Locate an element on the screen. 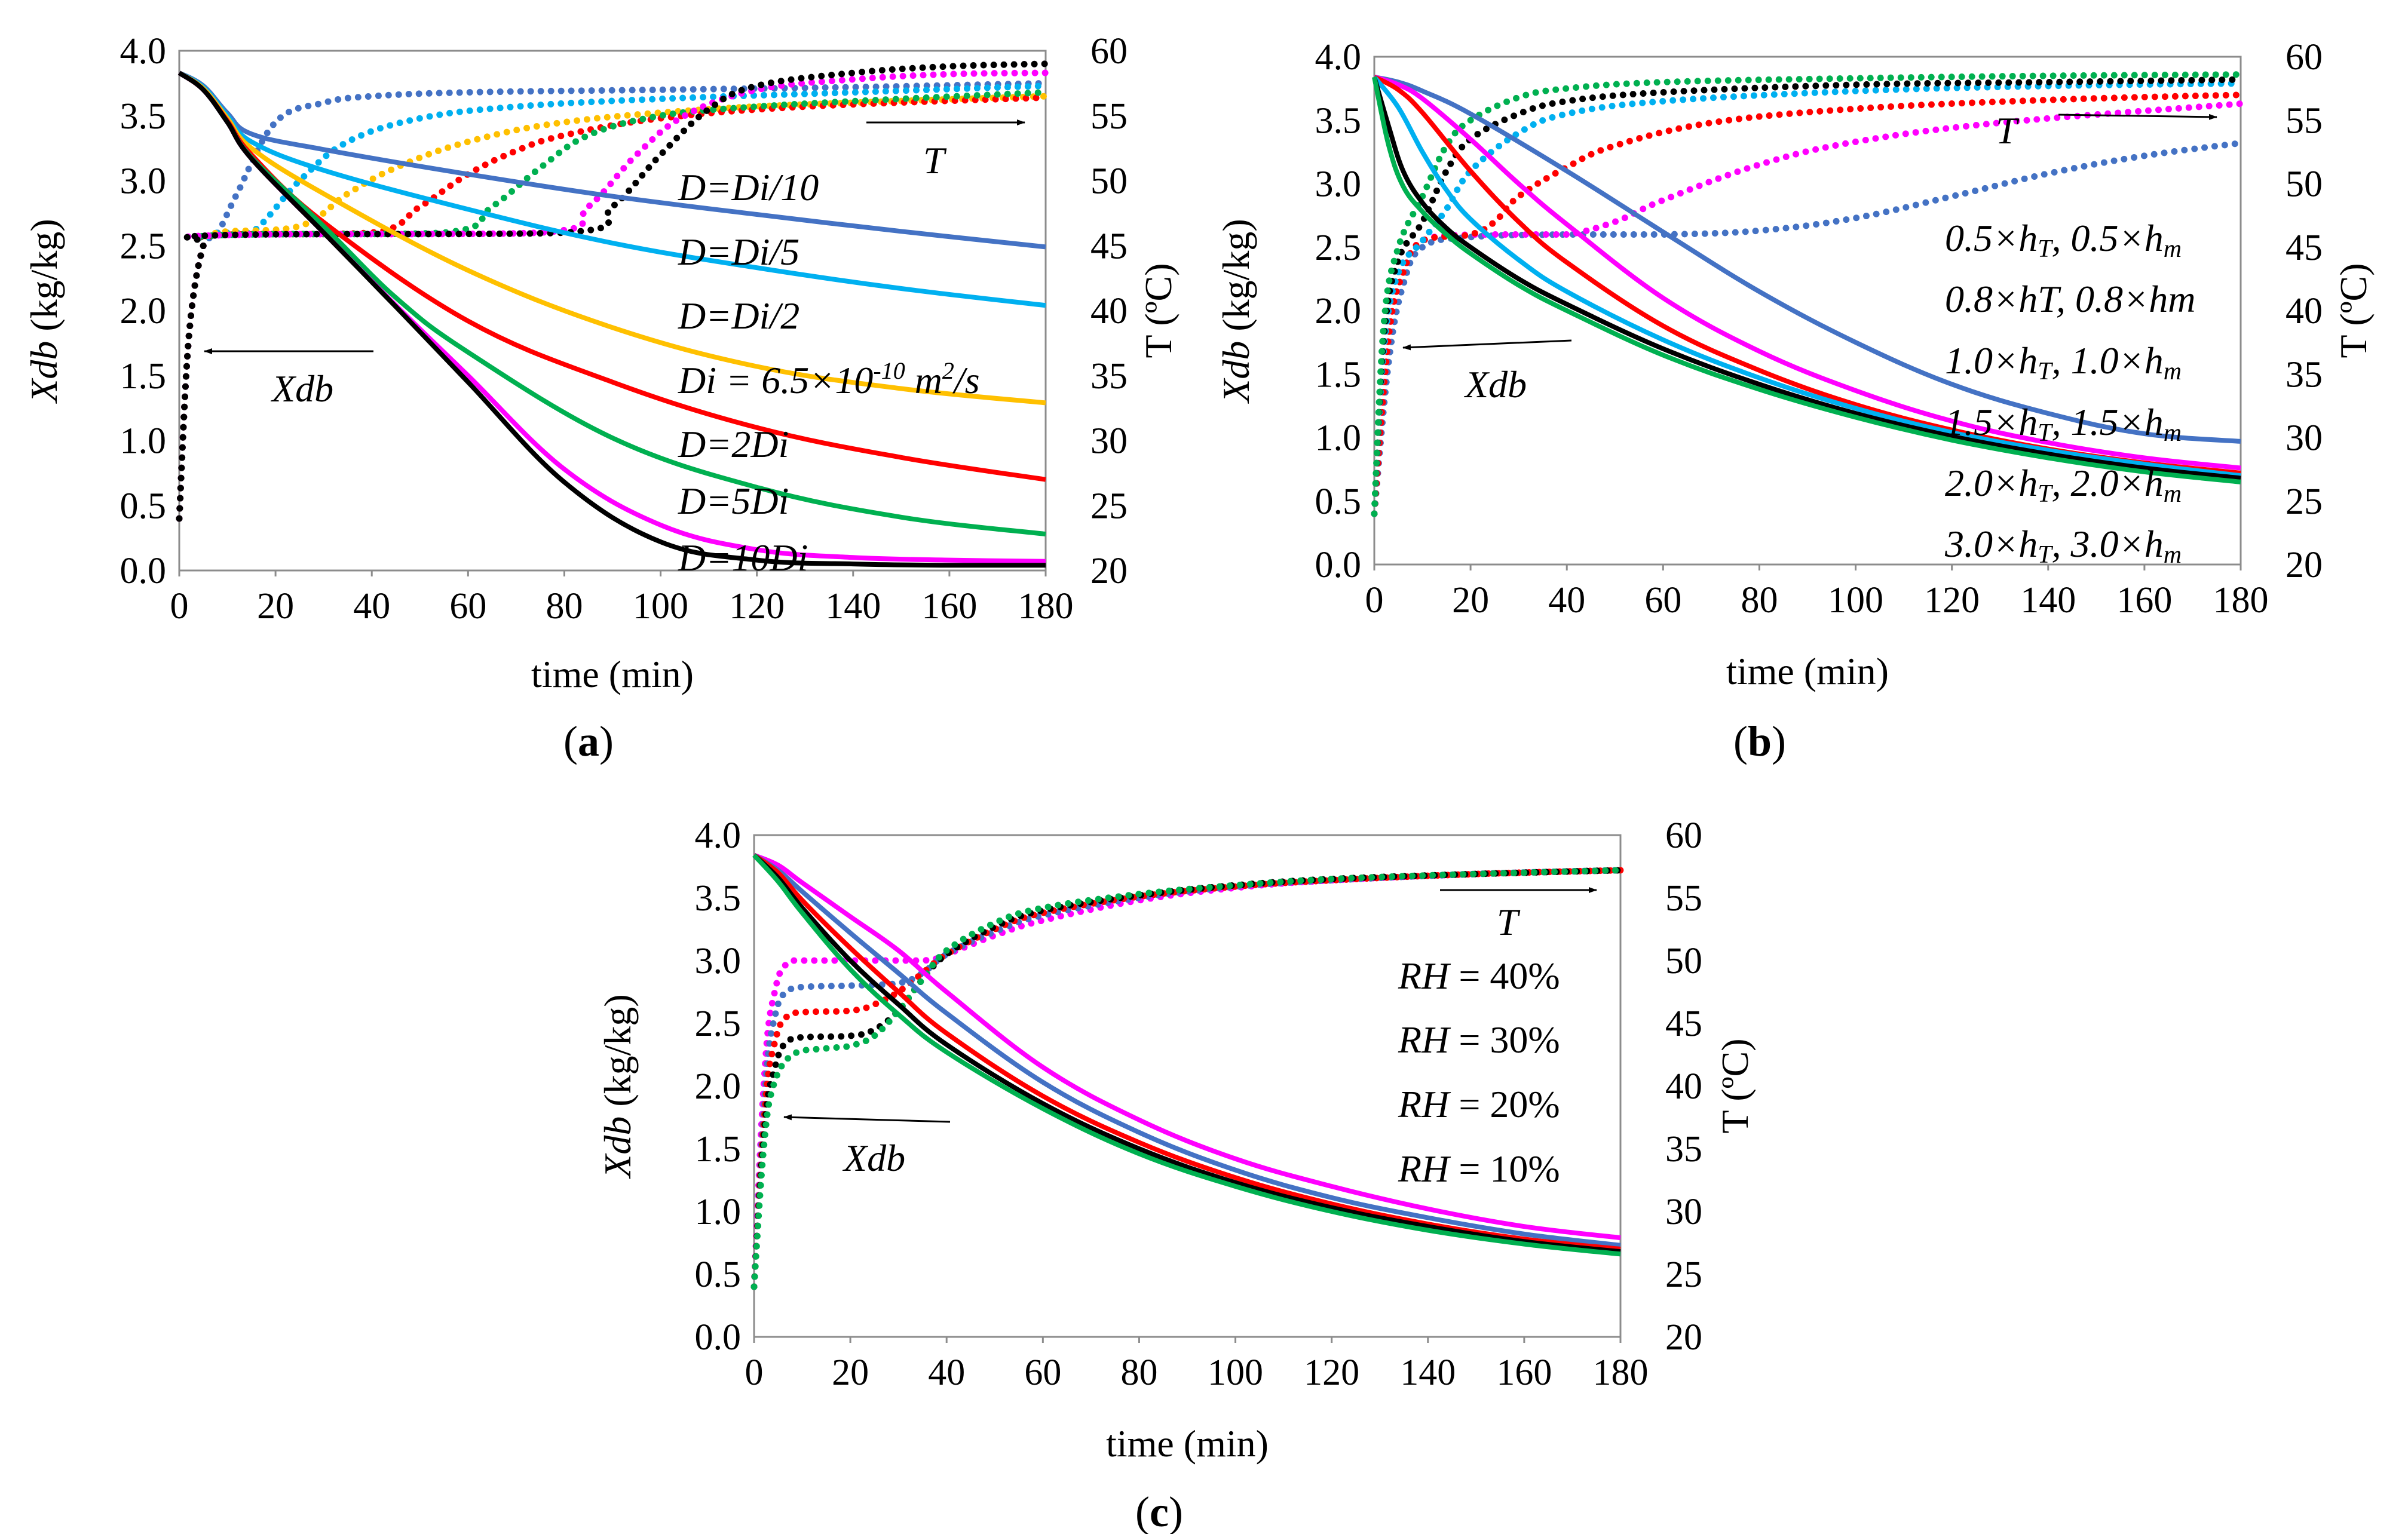 This screenshot has height=1537, width=2408. x-tick-label-b-9: 180 is located at coordinates (2241, 600).